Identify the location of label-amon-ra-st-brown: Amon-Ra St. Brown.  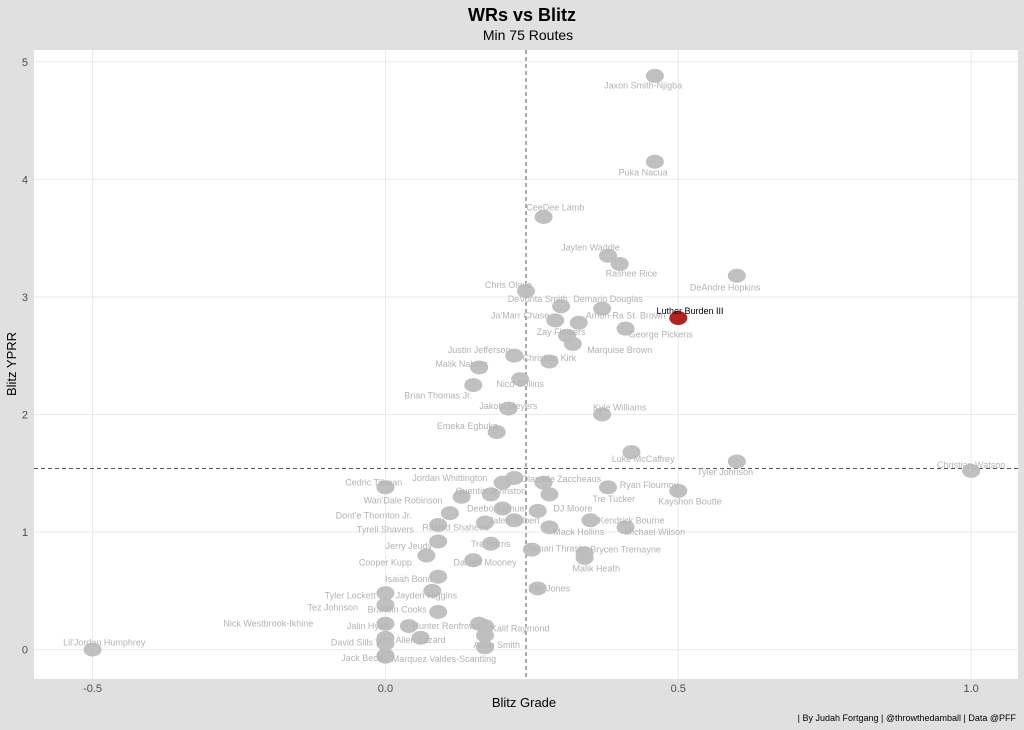
(626, 316).